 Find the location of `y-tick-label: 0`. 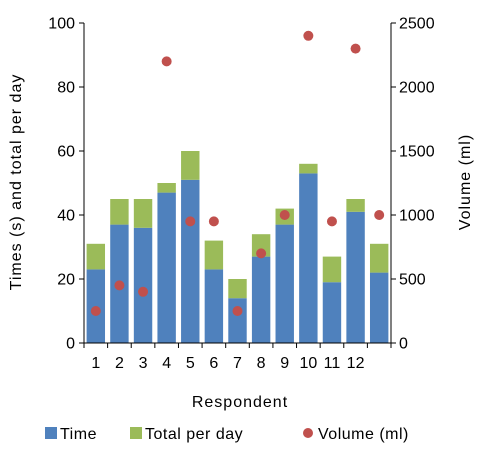

y-tick-label: 0 is located at coordinates (70, 344).